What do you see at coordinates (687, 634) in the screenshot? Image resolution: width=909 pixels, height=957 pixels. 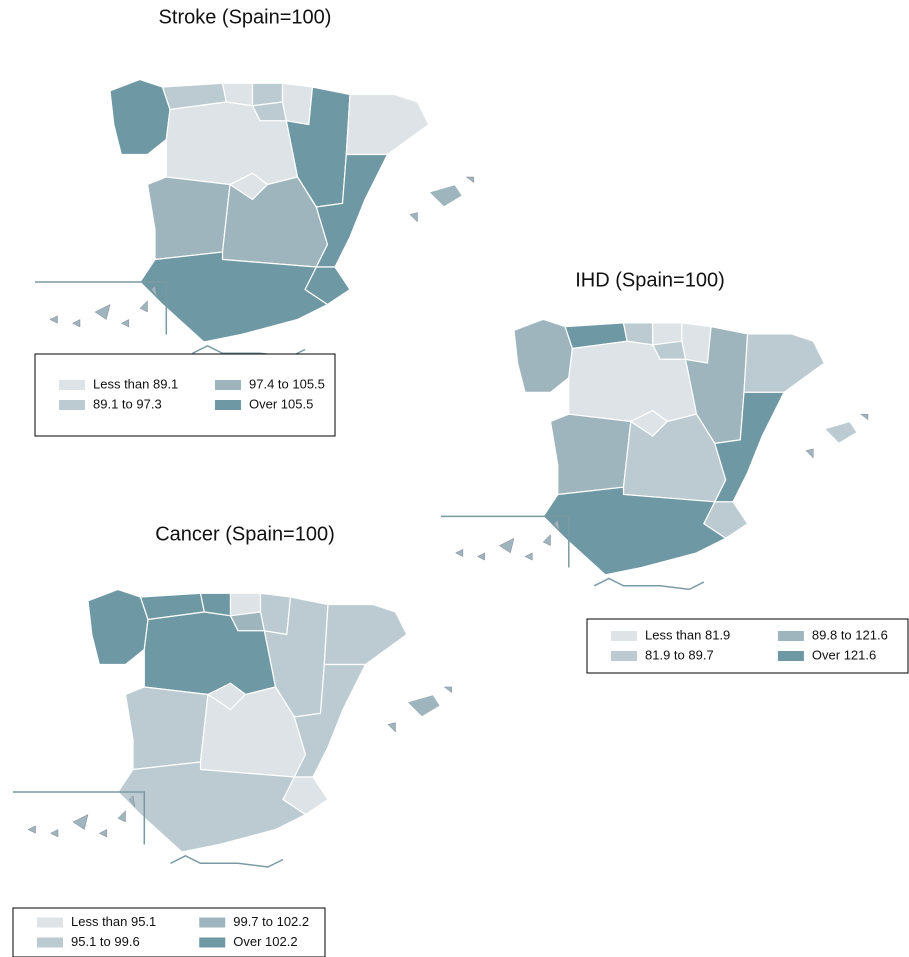 I see `legend-label: Less than 81.9` at bounding box center [687, 634].